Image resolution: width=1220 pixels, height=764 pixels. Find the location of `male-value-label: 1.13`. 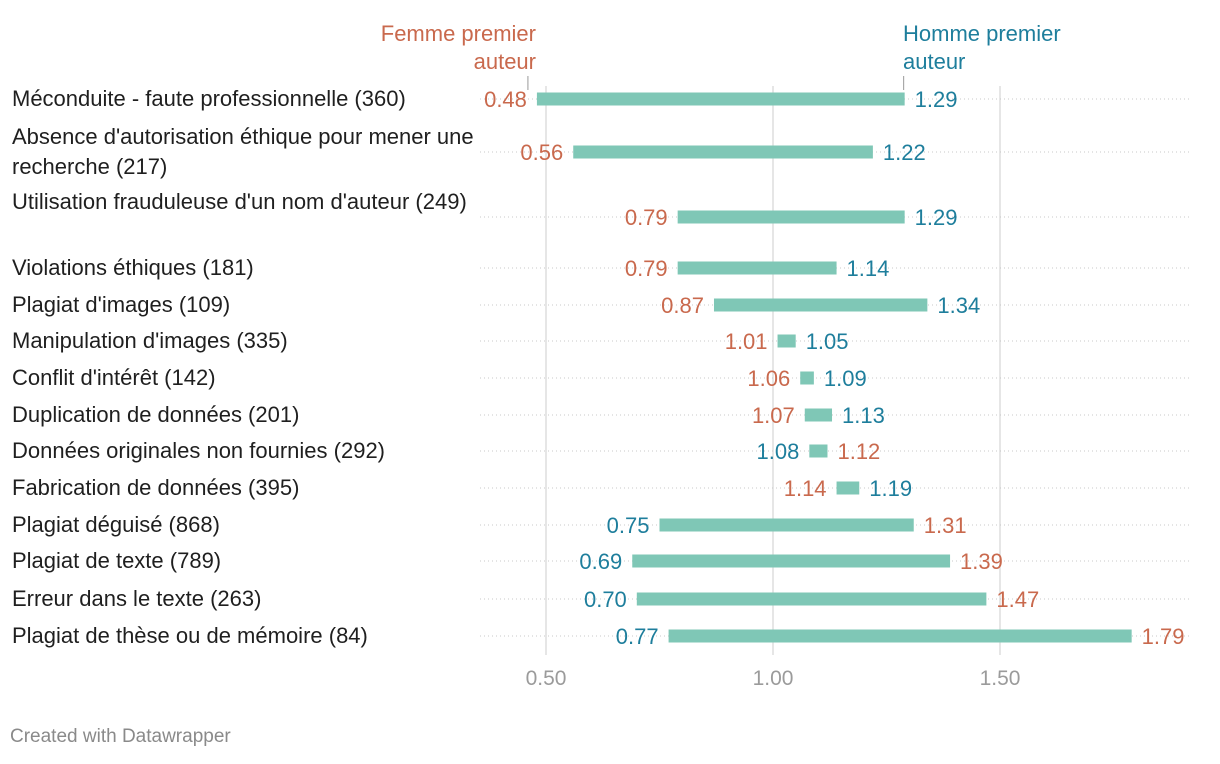

male-value-label: 1.13 is located at coordinates (863, 415).